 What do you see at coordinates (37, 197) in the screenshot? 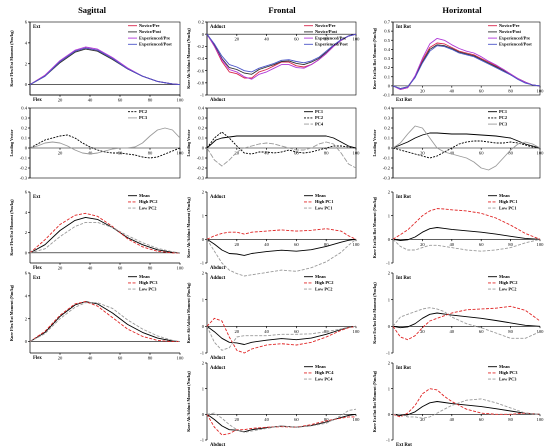
I see `direction-label-top: Ext` at bounding box center [37, 197].